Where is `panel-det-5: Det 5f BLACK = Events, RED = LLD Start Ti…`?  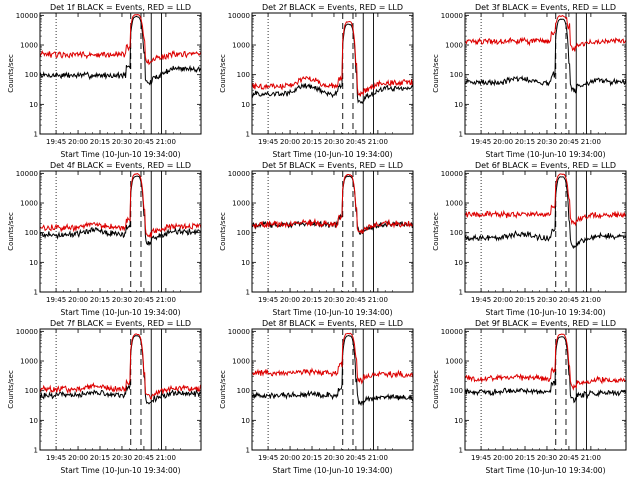 panel-det-5: Det 5f BLACK = Events, RED = LLD Start Ti… is located at coordinates (316, 239).